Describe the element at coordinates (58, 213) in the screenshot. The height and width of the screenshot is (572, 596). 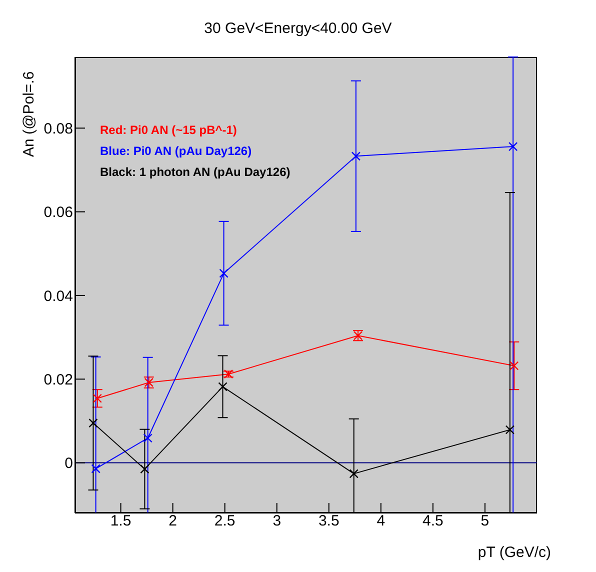
I see `y-tick-label: 0.06` at that location.